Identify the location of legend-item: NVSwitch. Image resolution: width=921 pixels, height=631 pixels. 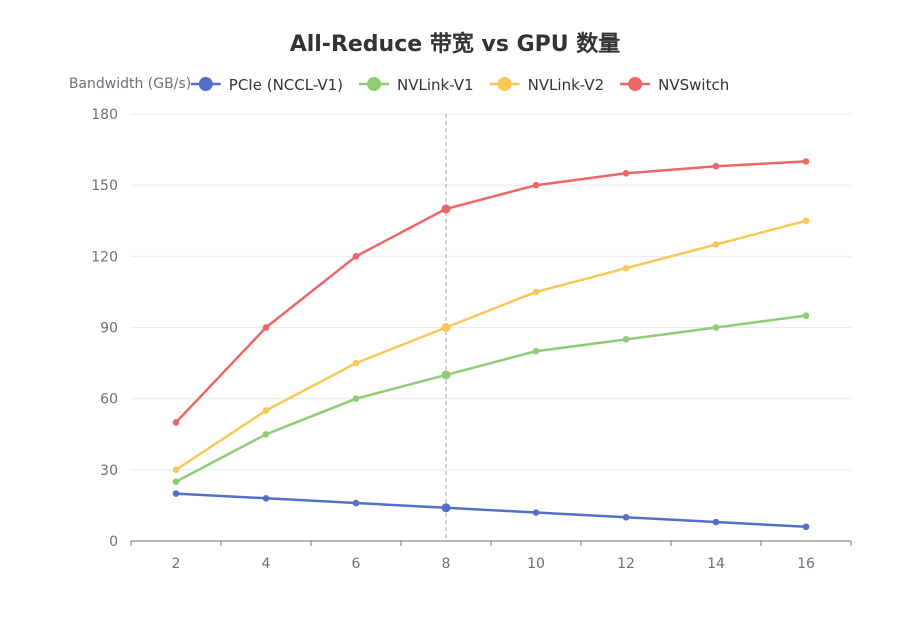
(674, 85).